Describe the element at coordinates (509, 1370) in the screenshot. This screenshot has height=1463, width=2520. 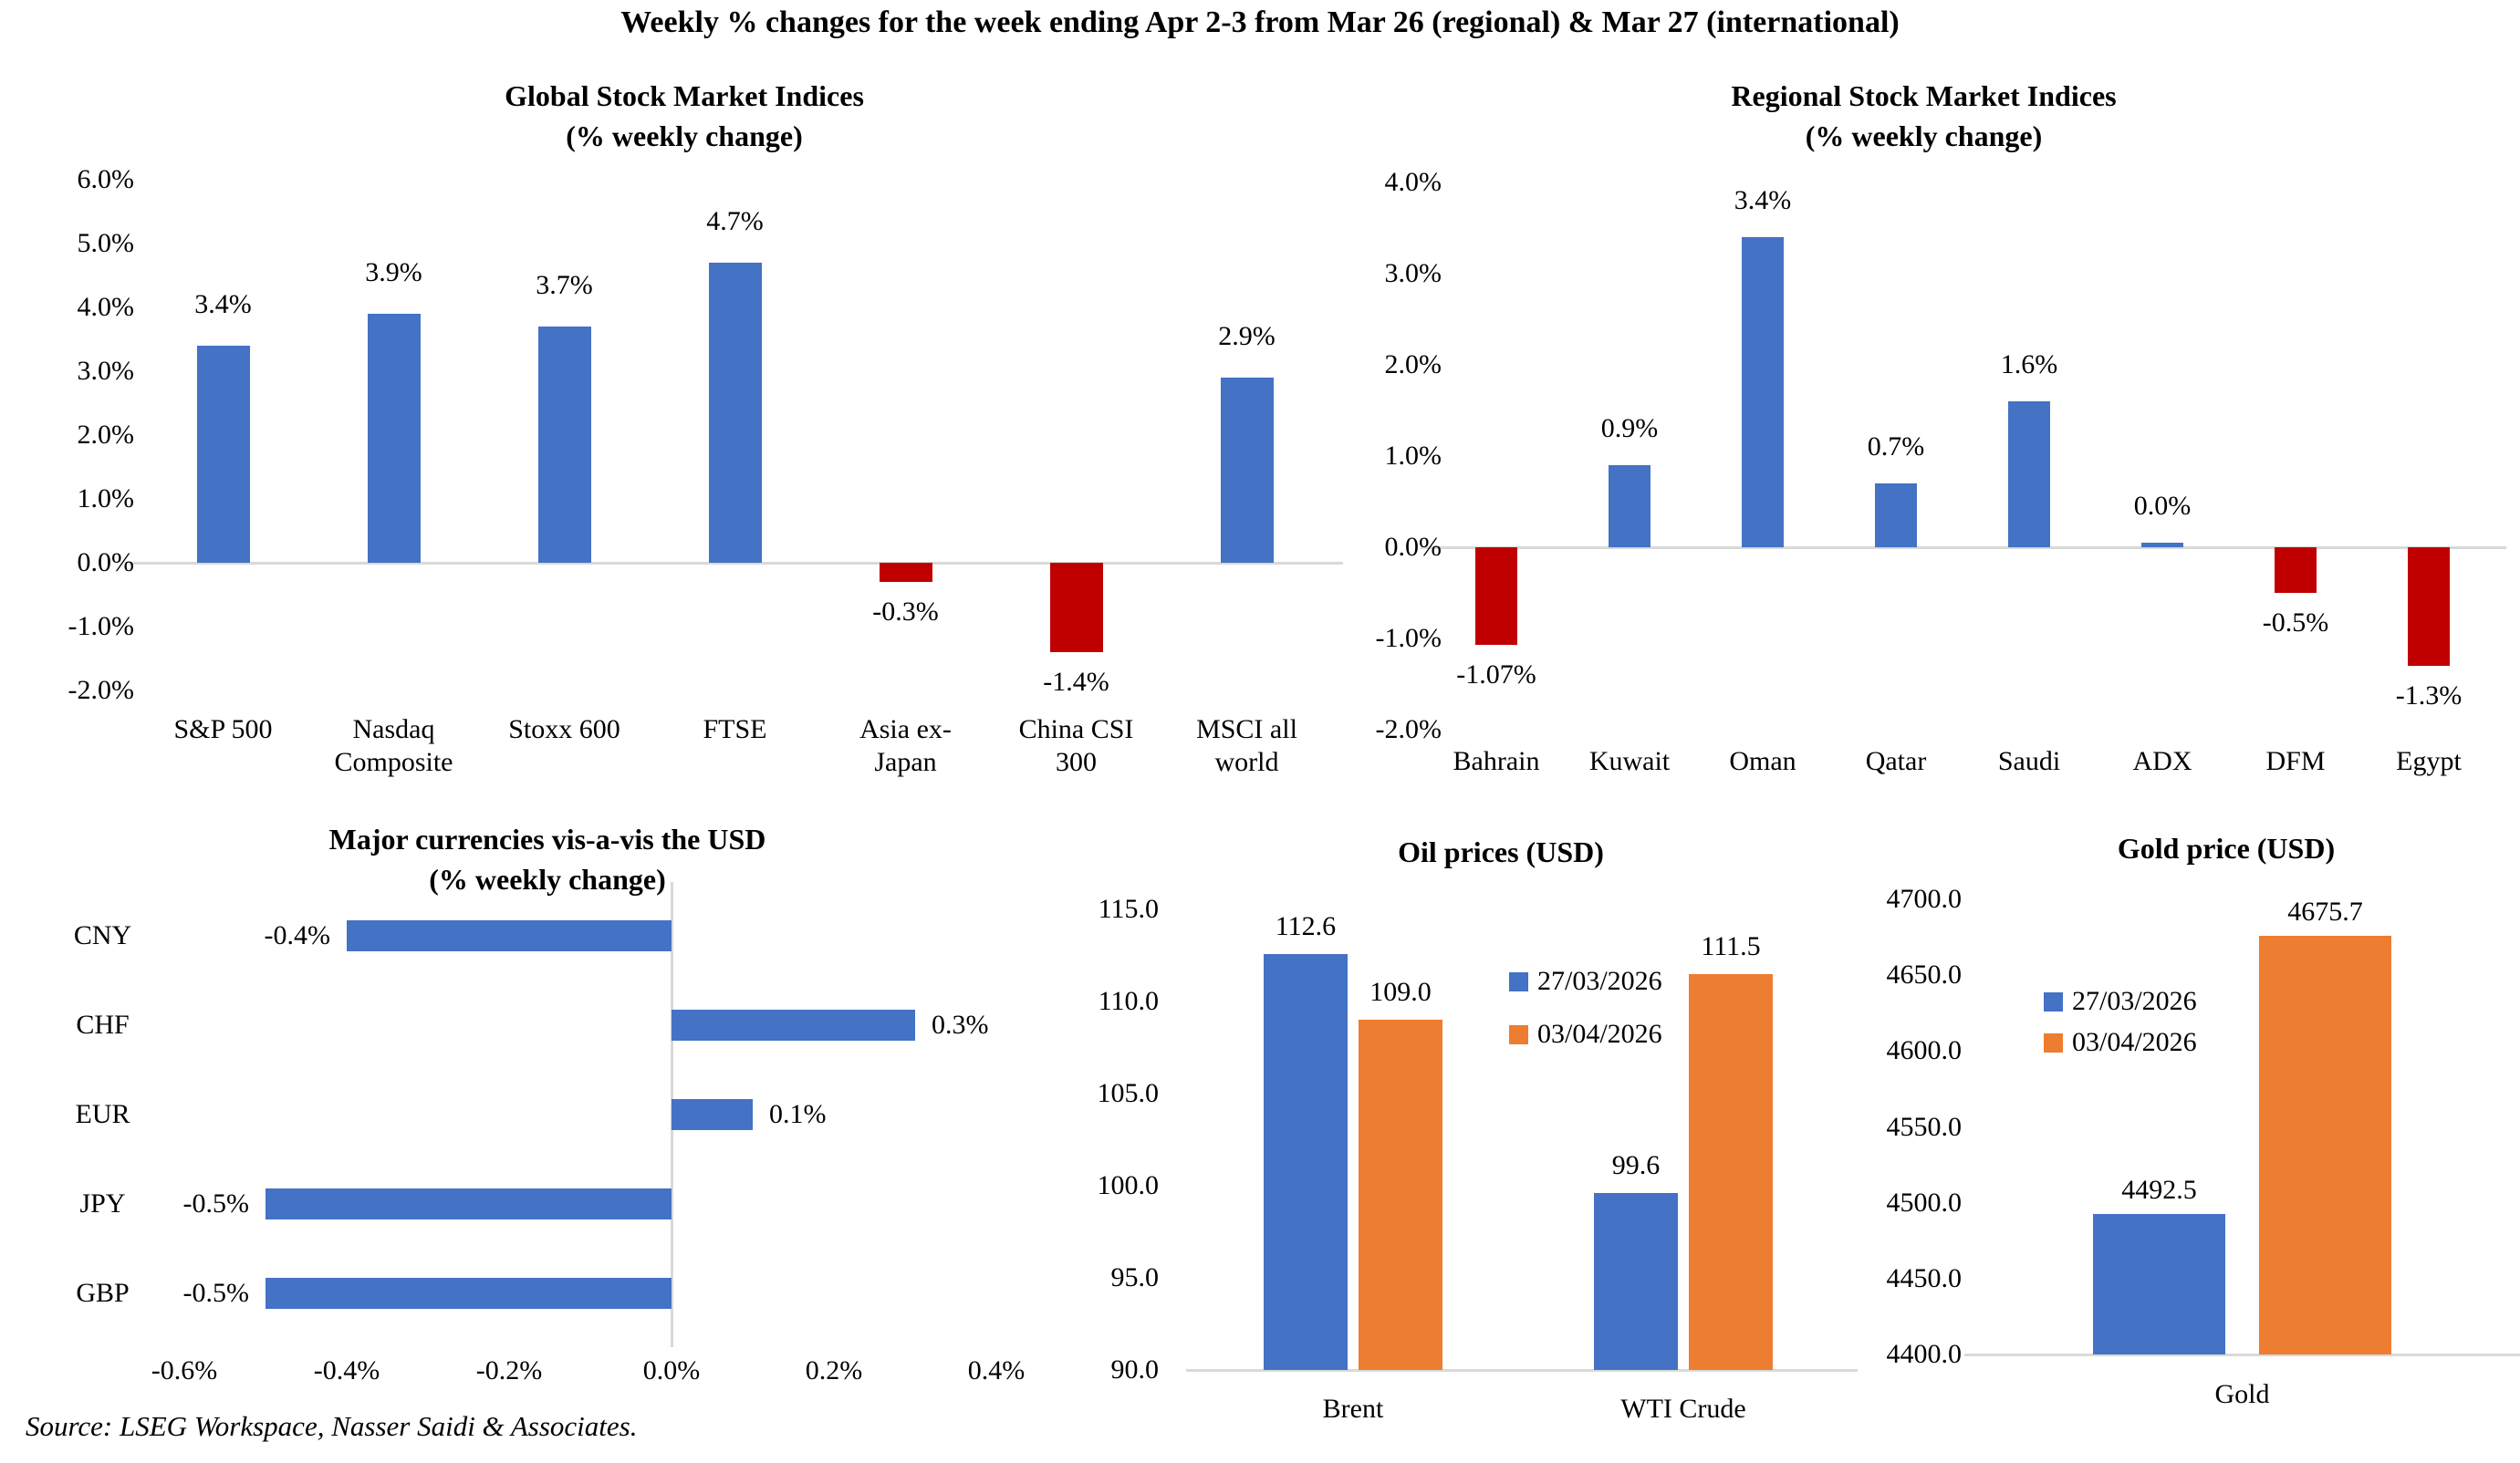
I see `x-tick-label: -0.2%` at that location.